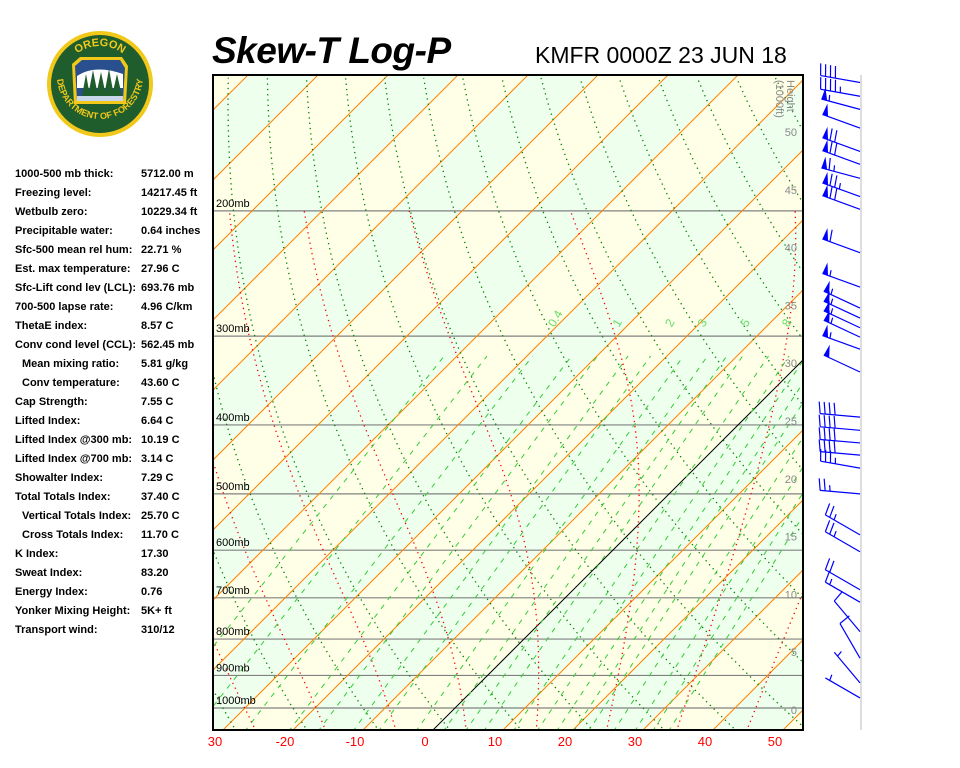 The image size is (960, 768). Describe the element at coordinates (331, 50) in the screenshot. I see `chart-title: Skew-T Log-P` at that location.